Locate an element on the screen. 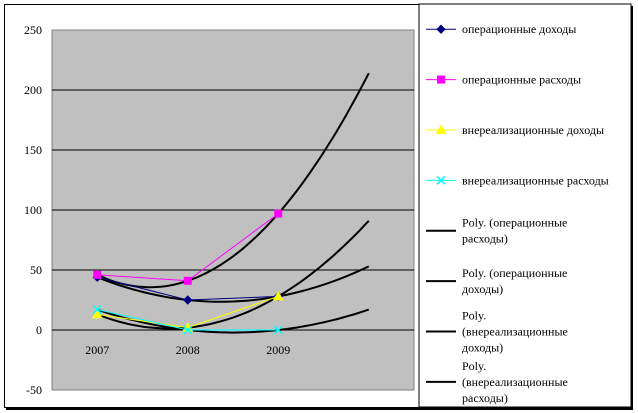 This screenshot has height=413, width=638. legend-label: Poly. (операционные расходы) is located at coordinates (514, 231).